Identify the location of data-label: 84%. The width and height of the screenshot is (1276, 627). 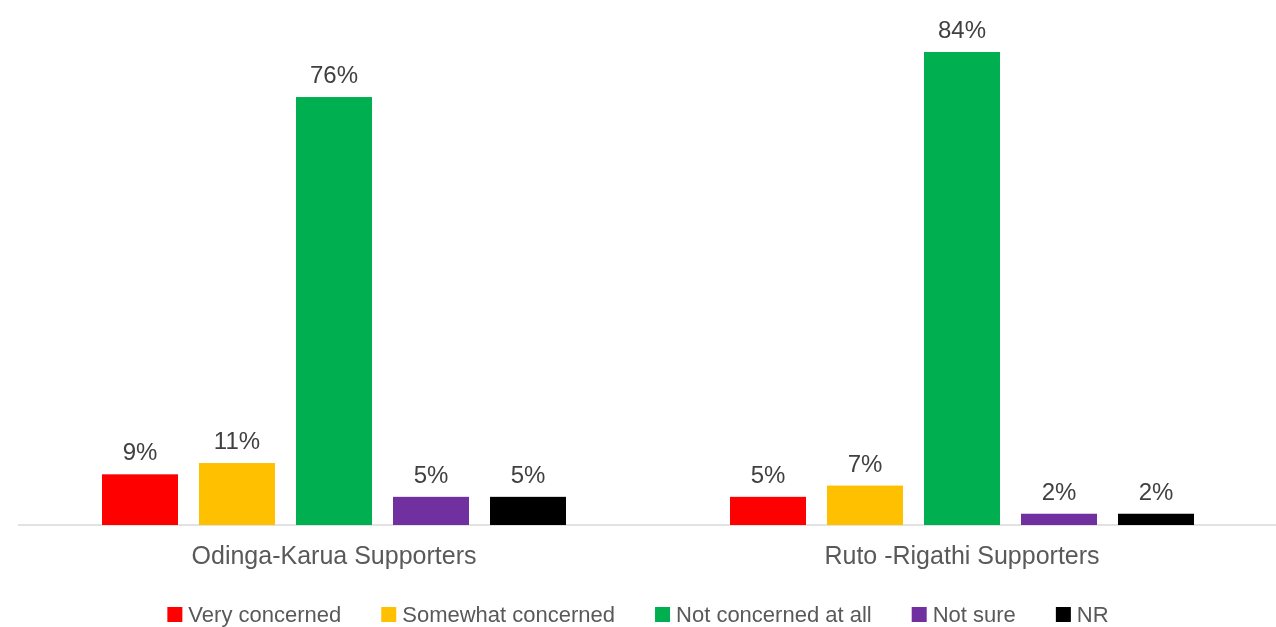
(962, 29).